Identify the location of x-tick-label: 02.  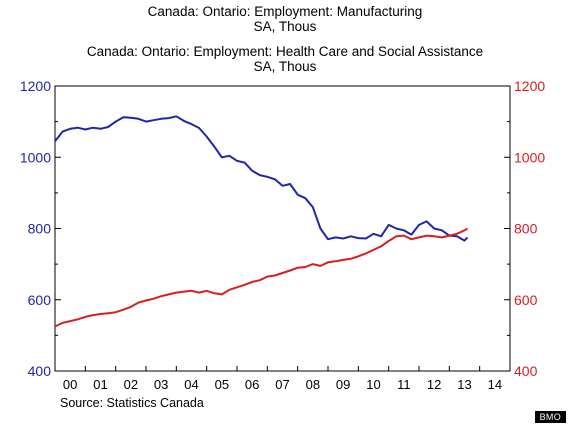
(131, 384).